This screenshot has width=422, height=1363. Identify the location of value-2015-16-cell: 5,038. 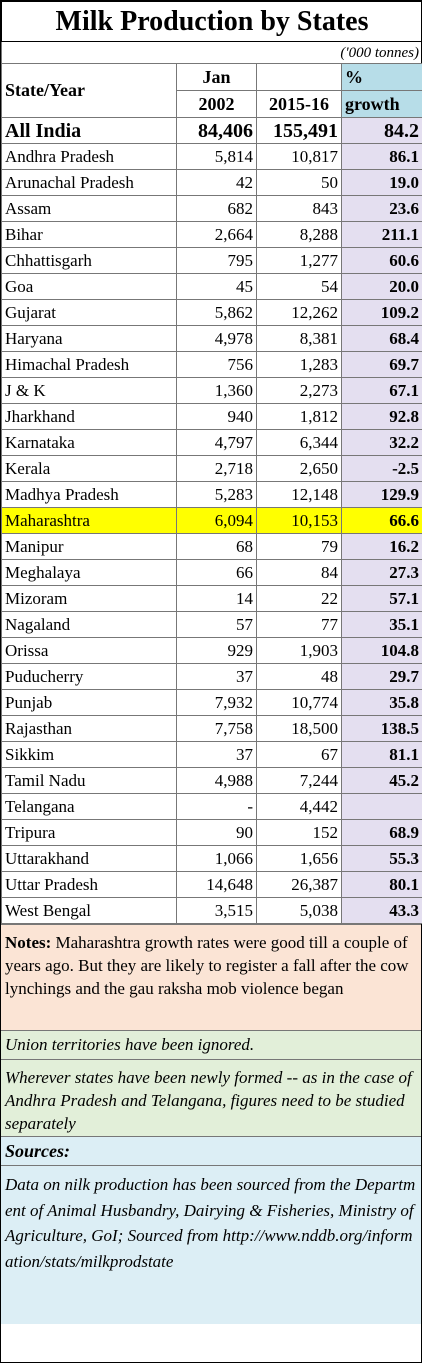
(299, 910).